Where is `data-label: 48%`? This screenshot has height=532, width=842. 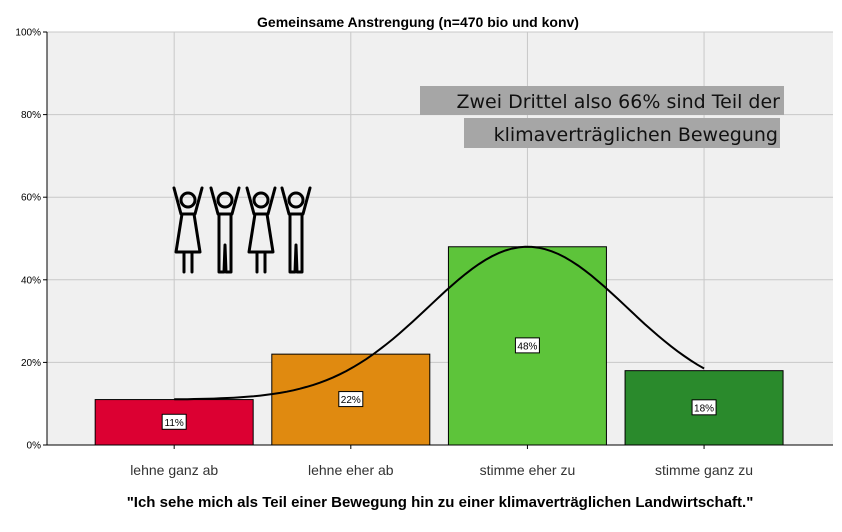
data-label: 48% is located at coordinates (527, 346).